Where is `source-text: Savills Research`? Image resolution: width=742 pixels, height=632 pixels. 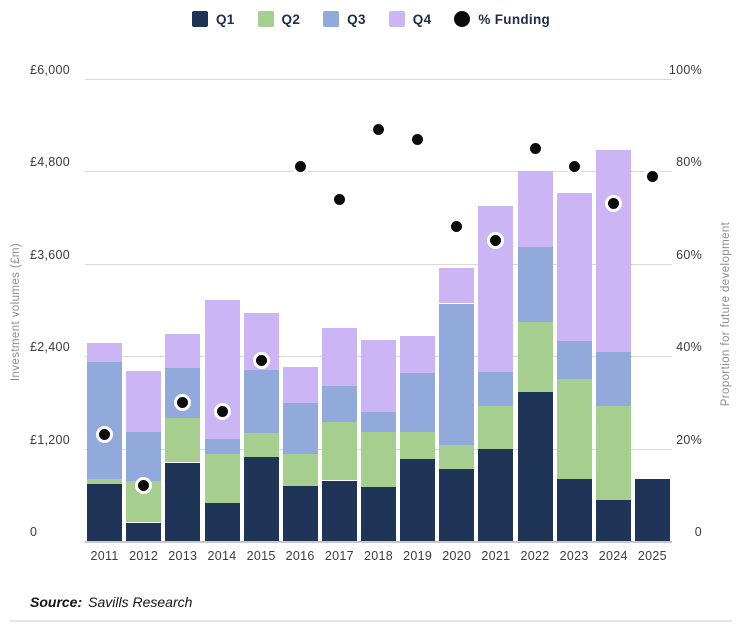
source-text: Savills Research is located at coordinates (140, 602).